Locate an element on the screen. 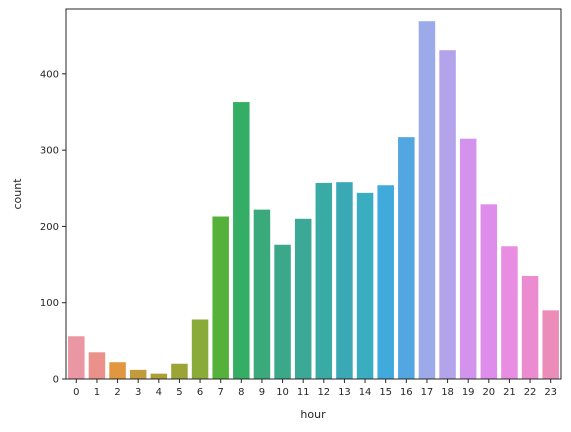  y-axis-label: count is located at coordinates (17, 194).